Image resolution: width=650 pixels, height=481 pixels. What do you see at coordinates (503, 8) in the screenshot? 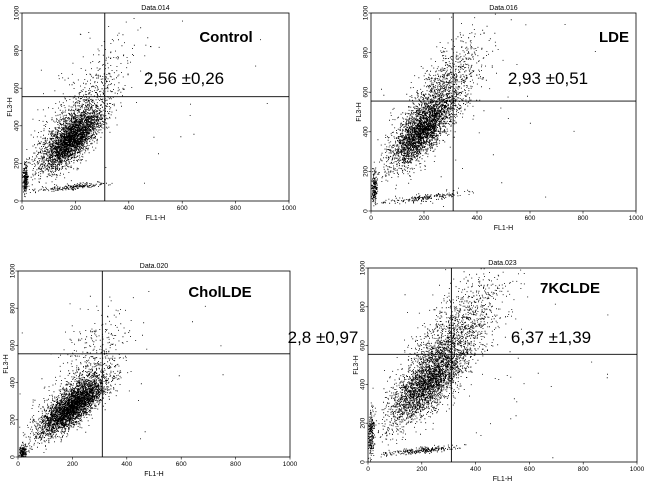
I see `panel-title: Data.016` at bounding box center [503, 8].